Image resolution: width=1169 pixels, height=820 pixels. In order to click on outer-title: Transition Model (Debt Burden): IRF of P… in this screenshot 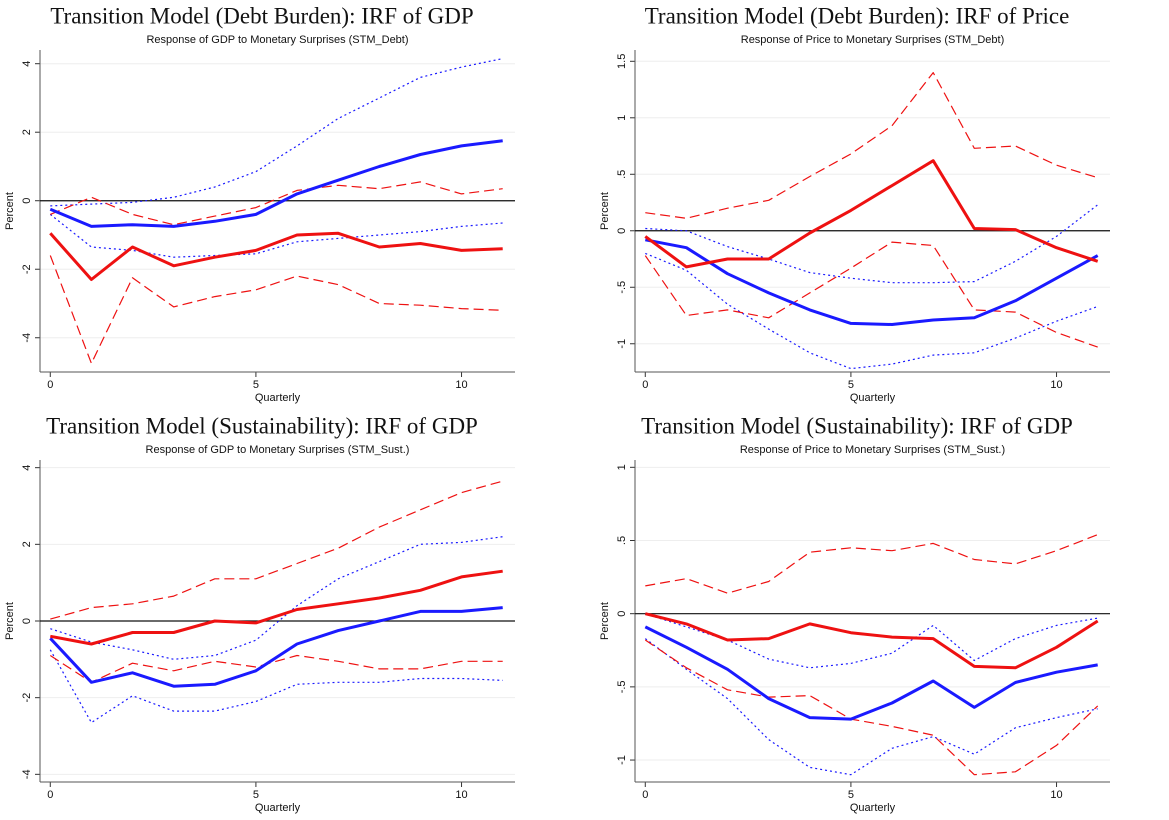, I will do `click(857, 15)`.